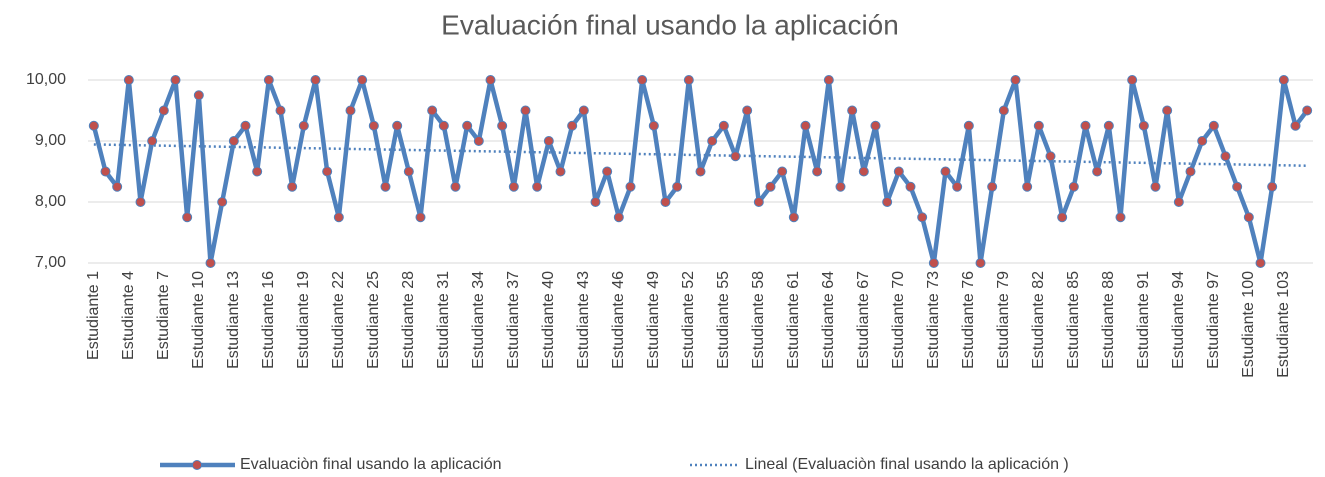 The image size is (1325, 477). Describe the element at coordinates (338, 320) in the screenshot. I see `x-tick-label: Estudiante 22` at that location.